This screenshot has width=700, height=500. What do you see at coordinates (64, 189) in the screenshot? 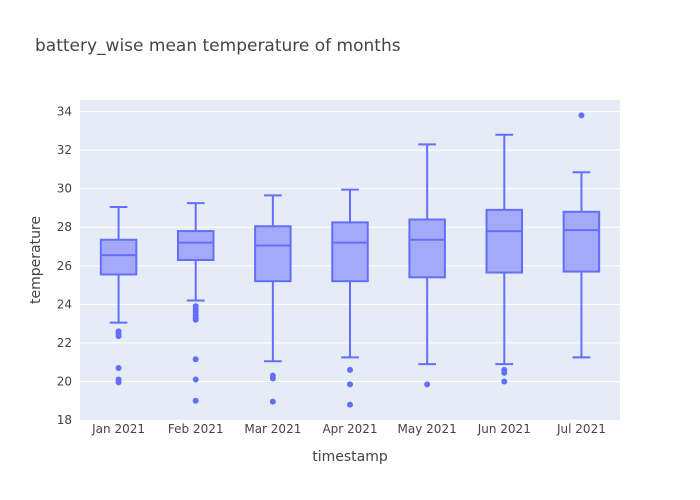
I see `y-tick-label: 30` at bounding box center [64, 189].